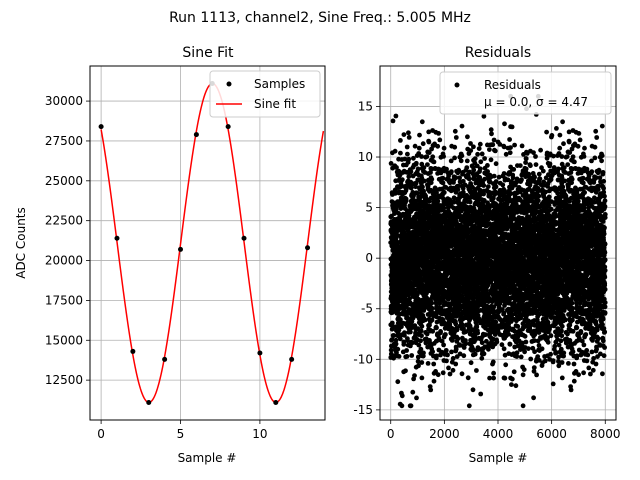  Describe the element at coordinates (21, 243) in the screenshot. I see `sine-fit-ylabel: ADC Counts` at that location.